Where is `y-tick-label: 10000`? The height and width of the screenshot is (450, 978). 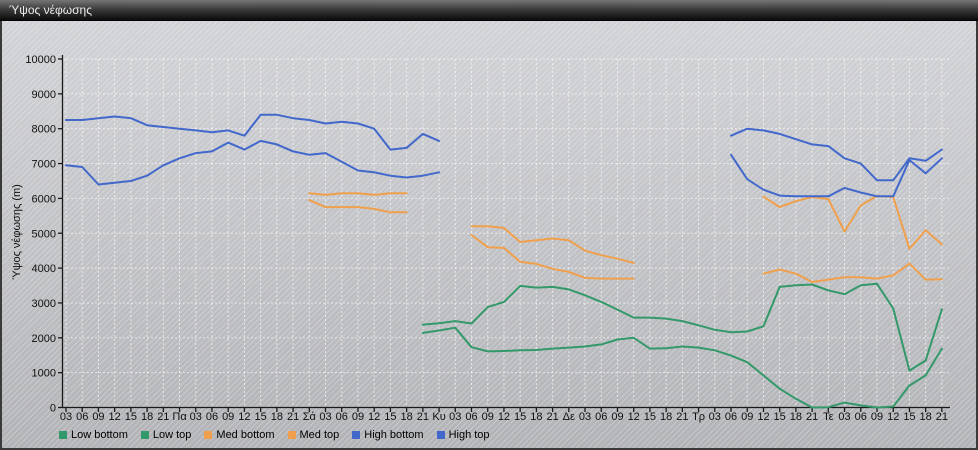
y-tick-label: 10000 is located at coordinates (40, 60).